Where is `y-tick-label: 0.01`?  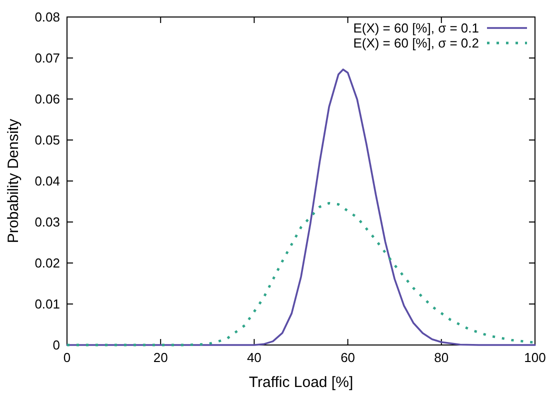 y-tick-label: 0.01 is located at coordinates (47, 304).